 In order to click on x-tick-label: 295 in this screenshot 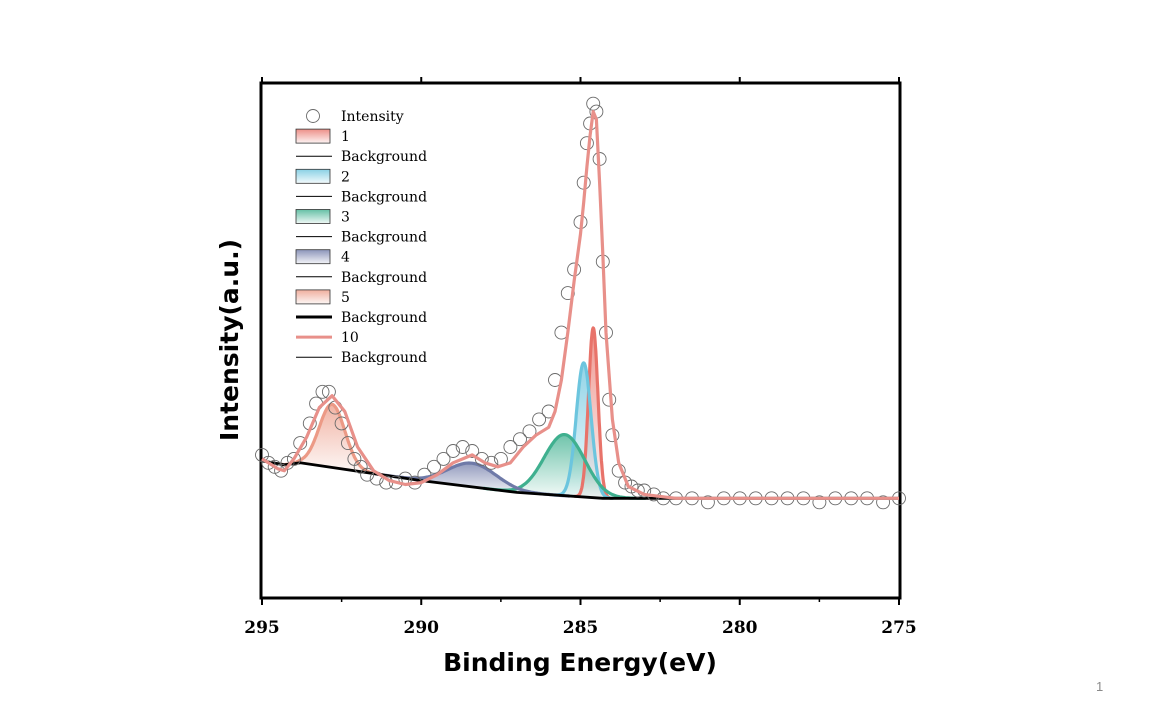, I will do `click(262, 628)`.